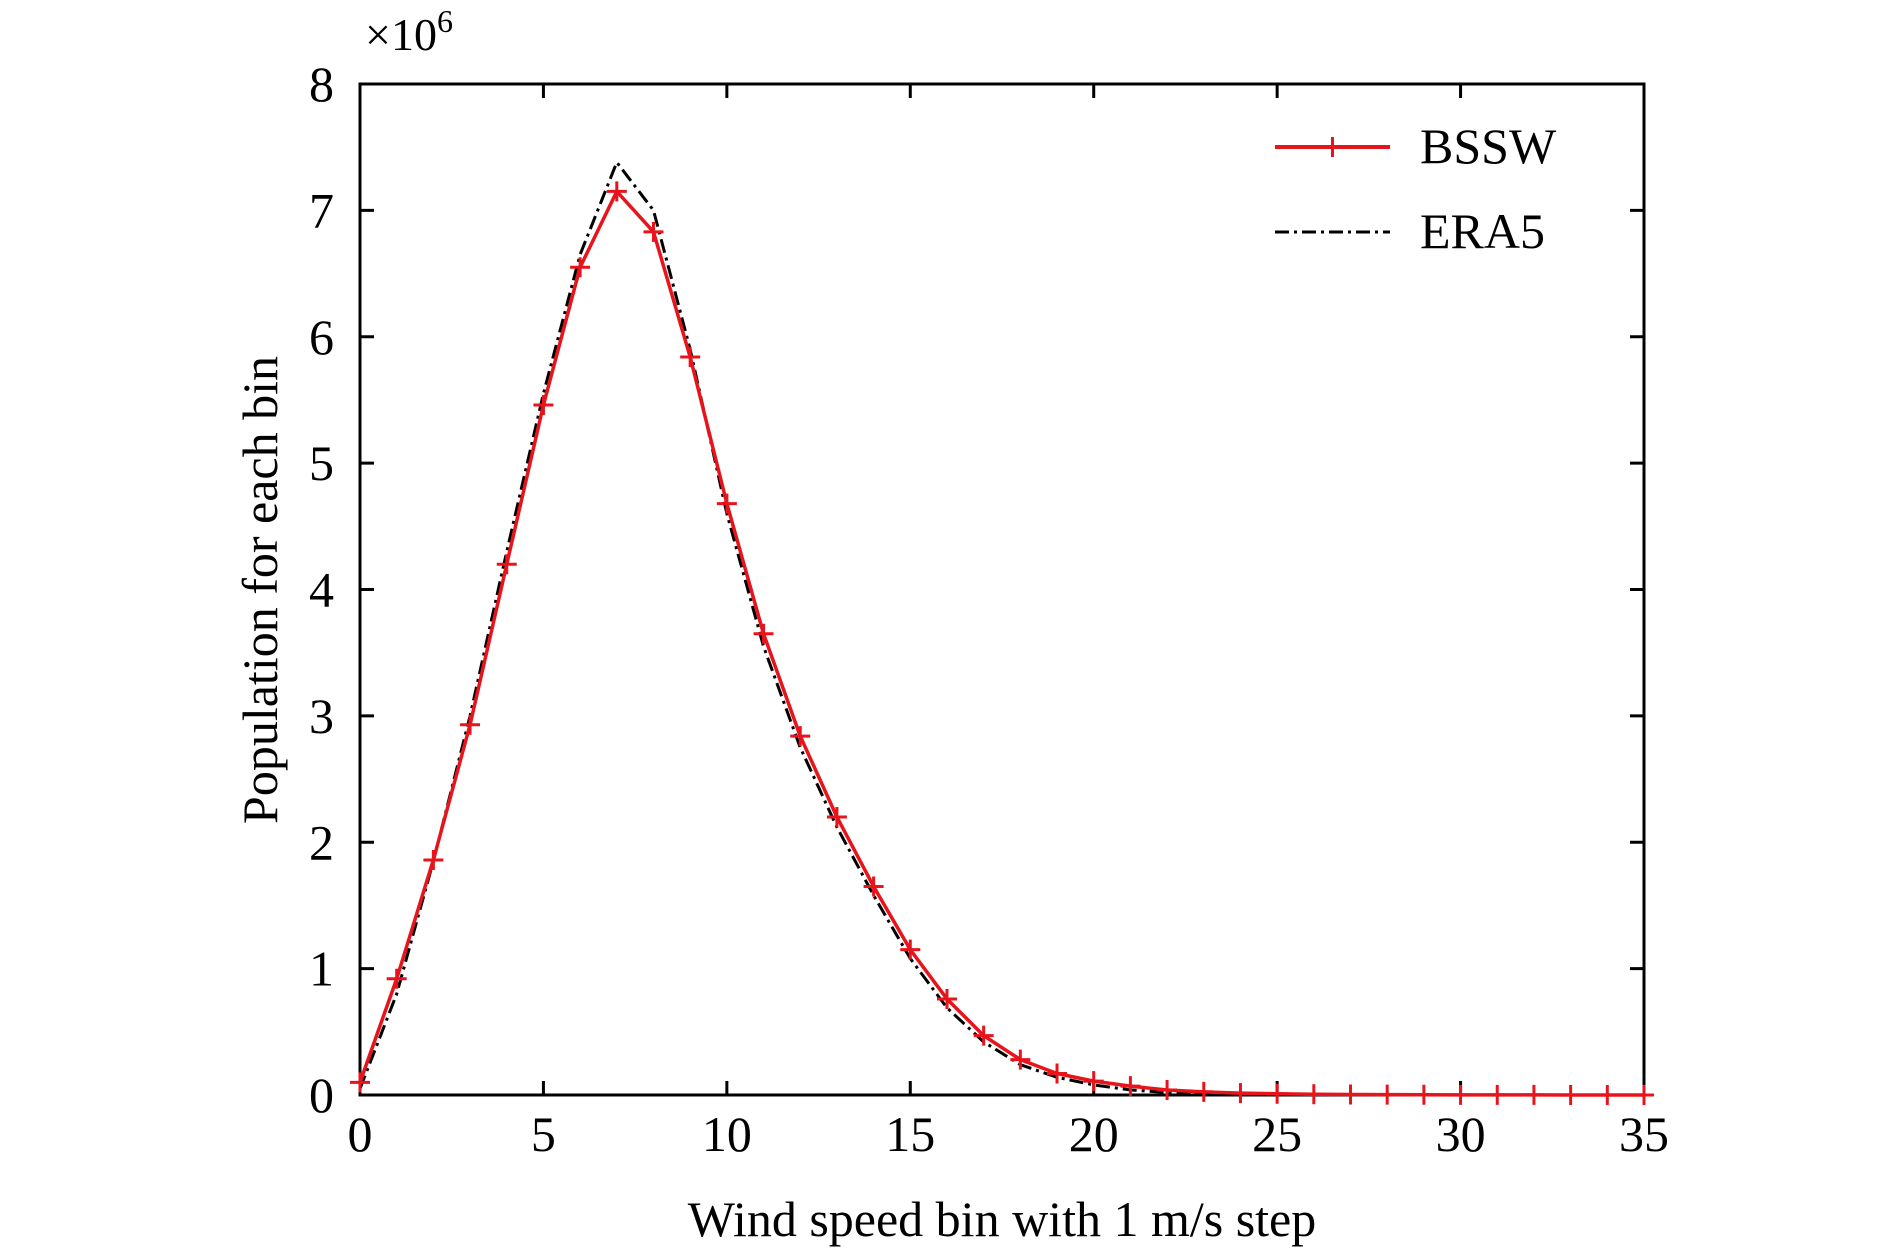  I want to click on y-multiplier-exponent: 6, so click(445, 21).